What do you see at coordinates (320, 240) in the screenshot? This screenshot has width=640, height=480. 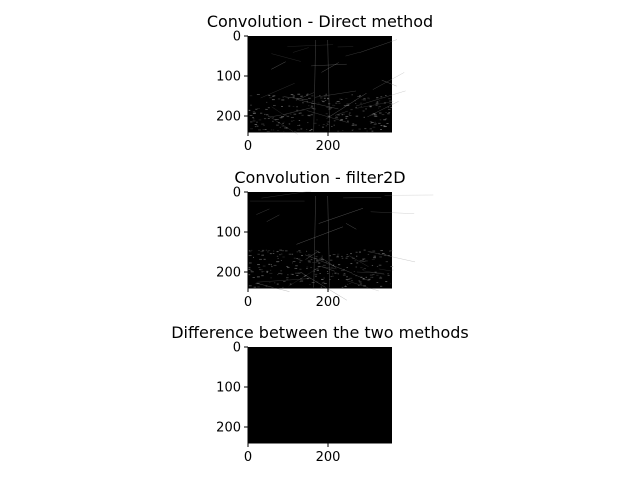 I see `image-filter2d` at bounding box center [320, 240].